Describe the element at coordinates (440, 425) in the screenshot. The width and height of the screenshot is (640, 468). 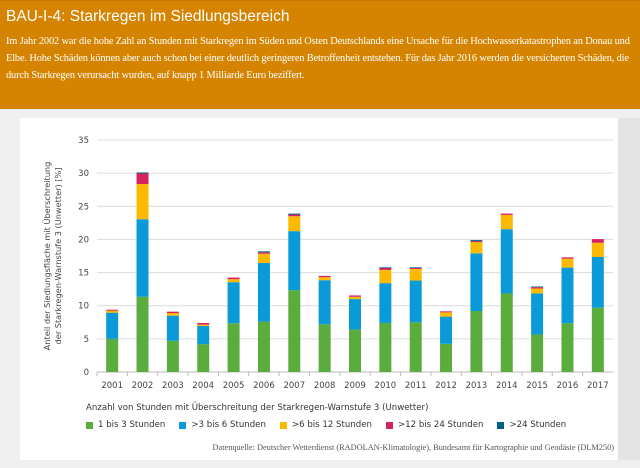
I see `legend-label: >12 bis 24 Stunden` at that location.